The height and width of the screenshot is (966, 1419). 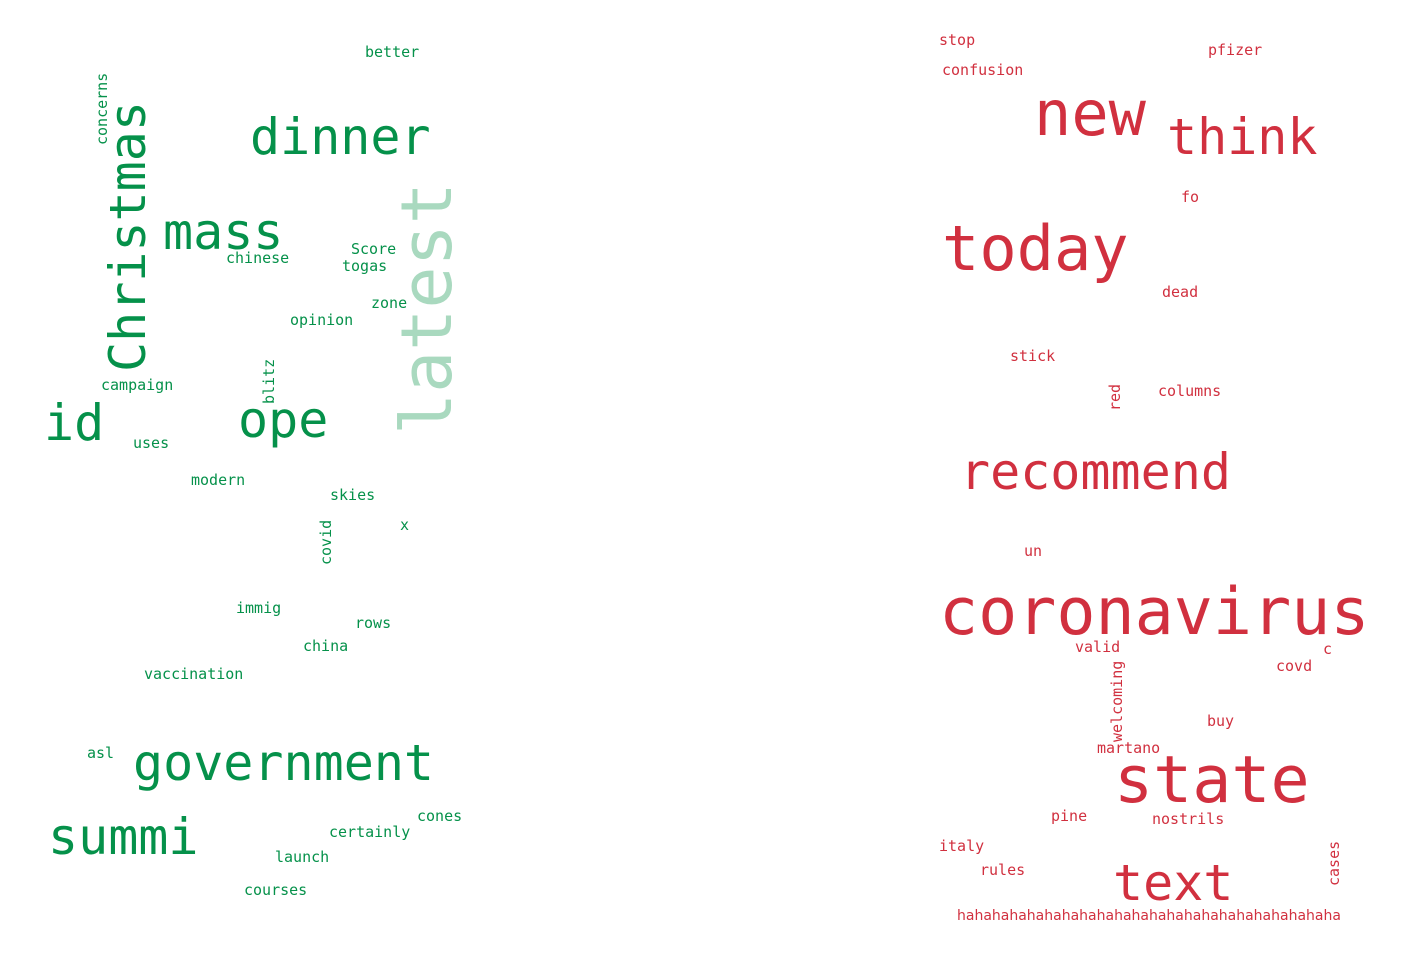 I want to click on word: vaccination, so click(x=194, y=674).